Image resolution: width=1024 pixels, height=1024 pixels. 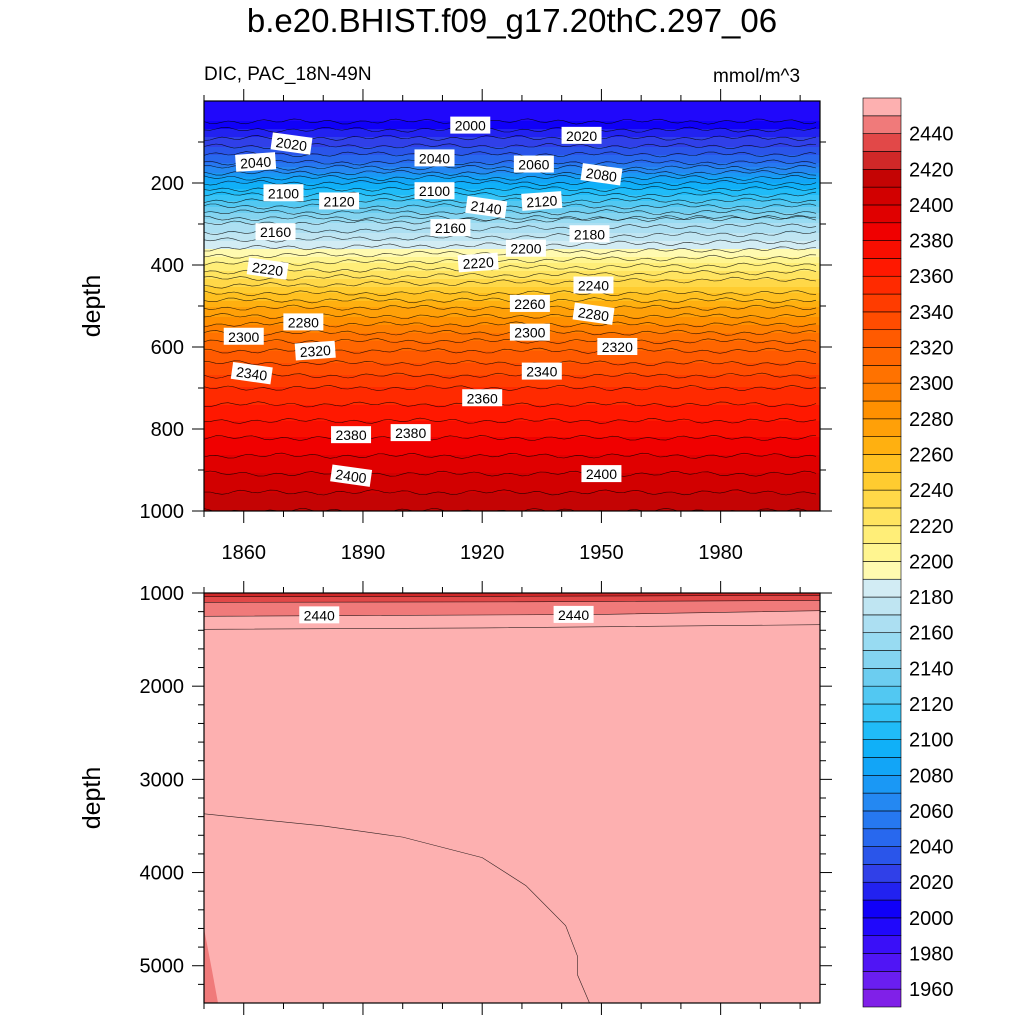 What do you see at coordinates (162, 594) in the screenshot?
I see `y-tick-label: 1000` at bounding box center [162, 594].